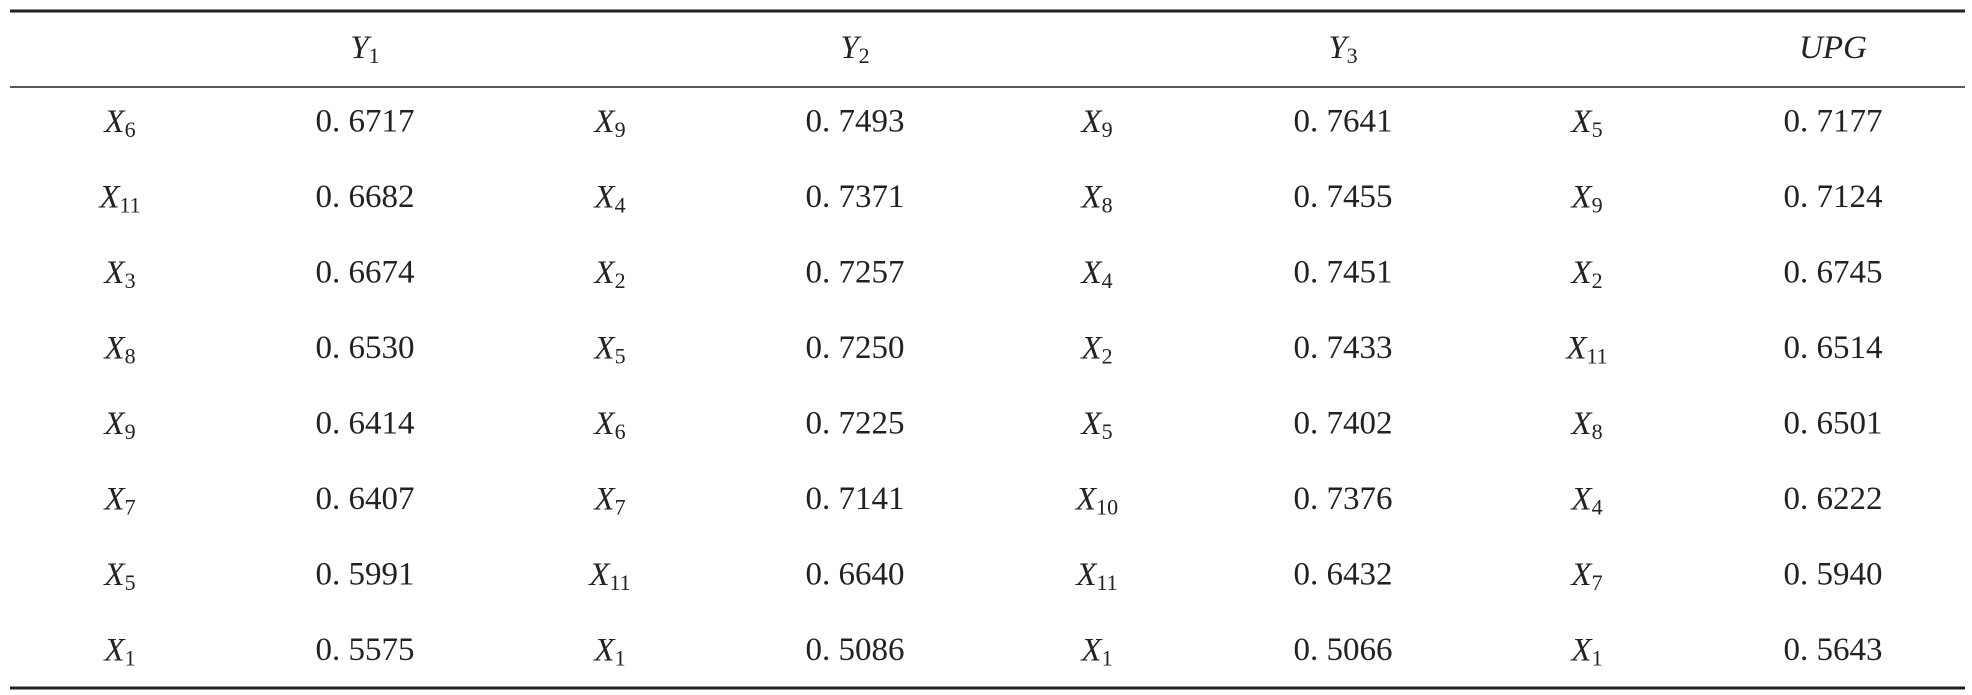 The height and width of the screenshot is (695, 1972). I want to click on header: Y3, so click(1342, 49).